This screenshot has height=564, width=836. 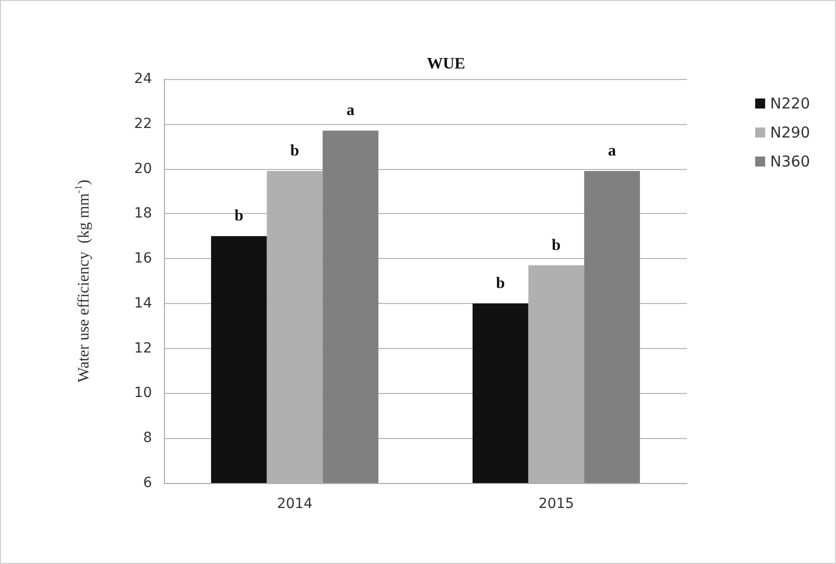 What do you see at coordinates (147, 483) in the screenshot?
I see `y-tick-label: 6` at bounding box center [147, 483].